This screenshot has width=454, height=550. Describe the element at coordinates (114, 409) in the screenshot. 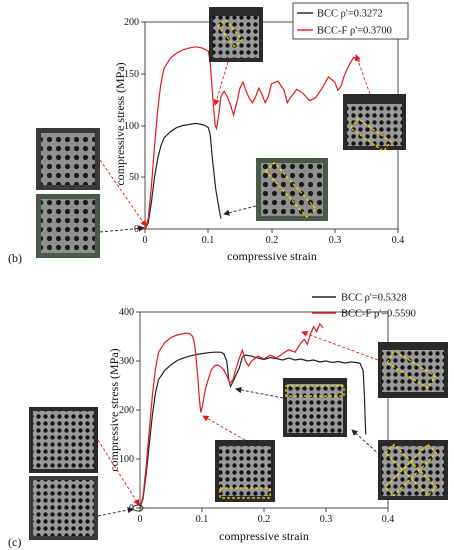

I see `y-axis-title-c: compressive stress (MPa)` at that location.